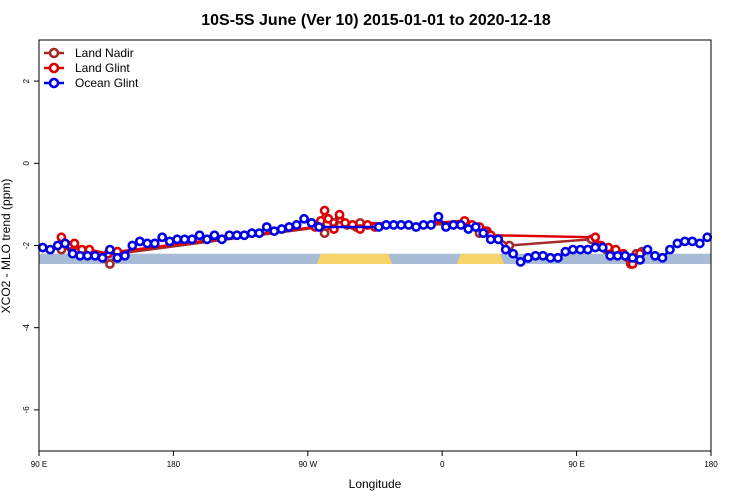 Image resolution: width=750 pixels, height=500 pixels. Describe the element at coordinates (26, 80) in the screenshot. I see `y-tick-label: 2` at that location.